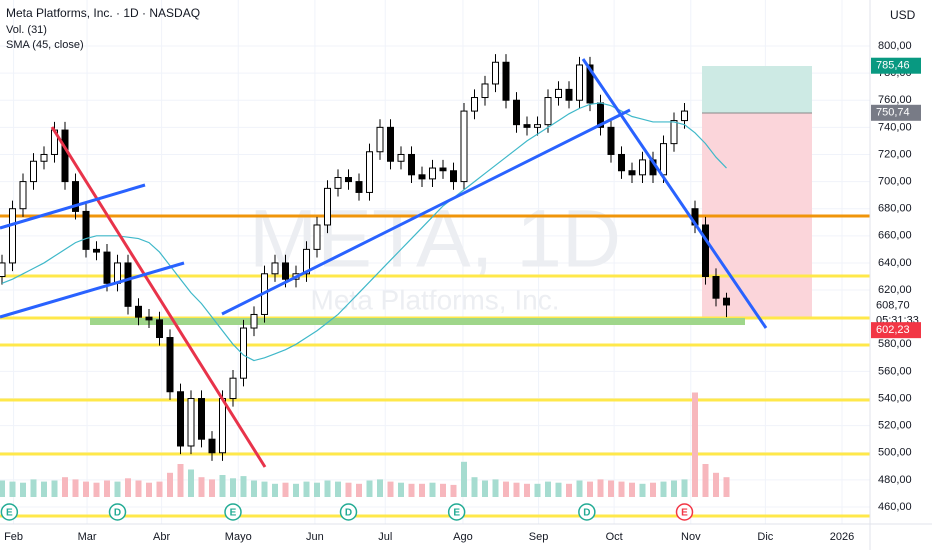  I want to click on watermark-sub: Meta Platforms, Inc., so click(435, 299).